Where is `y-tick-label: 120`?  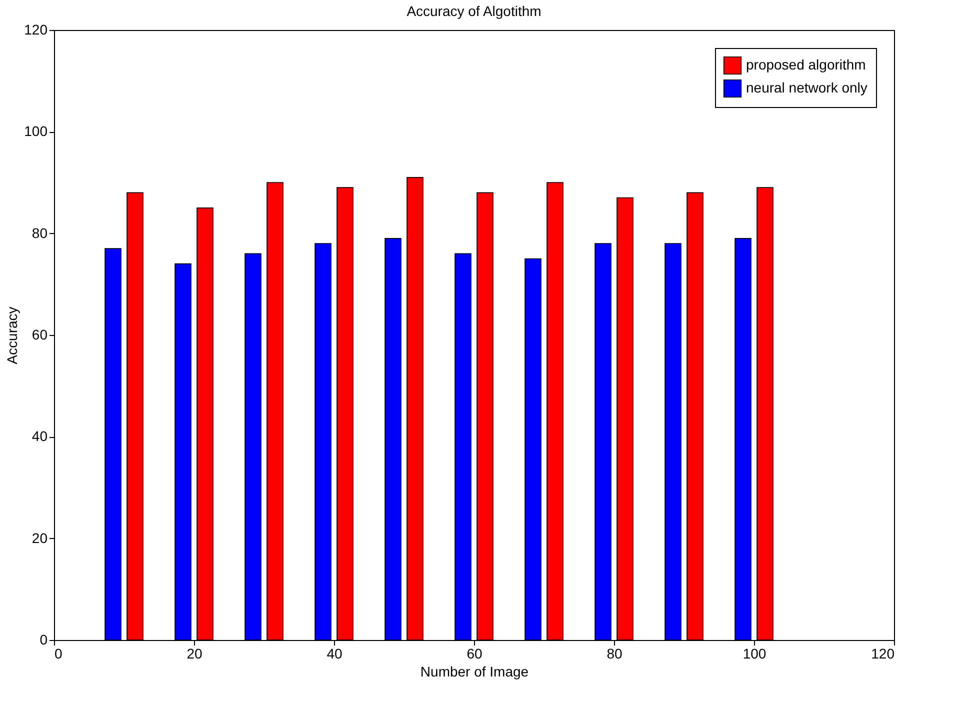 y-tick-label: 120 is located at coordinates (36, 30).